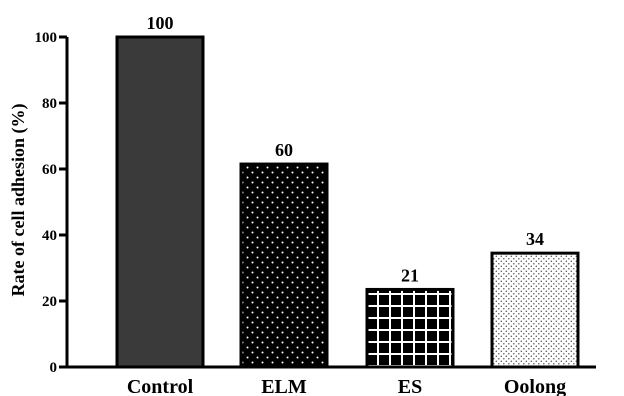 The image size is (624, 396). I want to click on data-label: 100, so click(160, 23).